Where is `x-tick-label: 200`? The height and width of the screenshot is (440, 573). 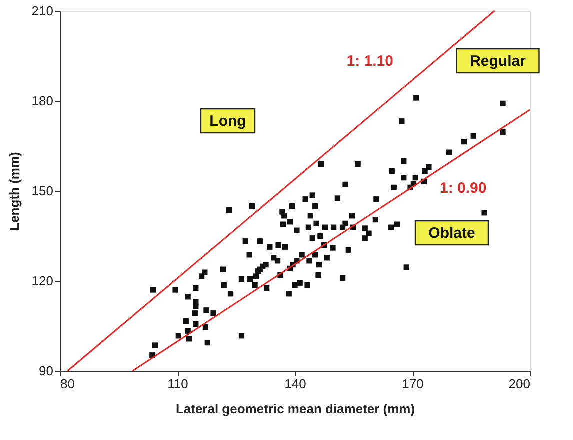
x-tick-label: 200 is located at coordinates (519, 384).